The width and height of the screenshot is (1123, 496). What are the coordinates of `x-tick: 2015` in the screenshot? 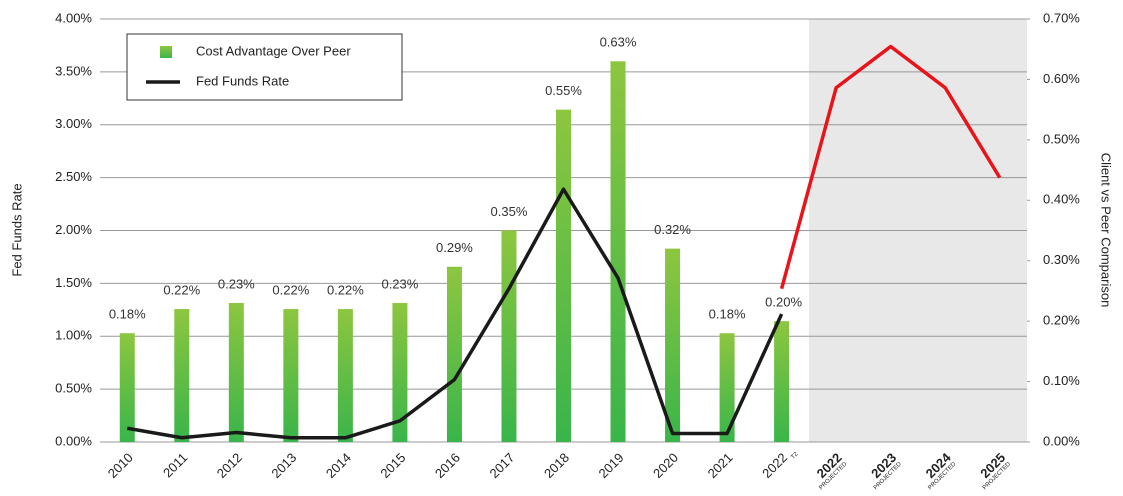 It's located at (392, 465).